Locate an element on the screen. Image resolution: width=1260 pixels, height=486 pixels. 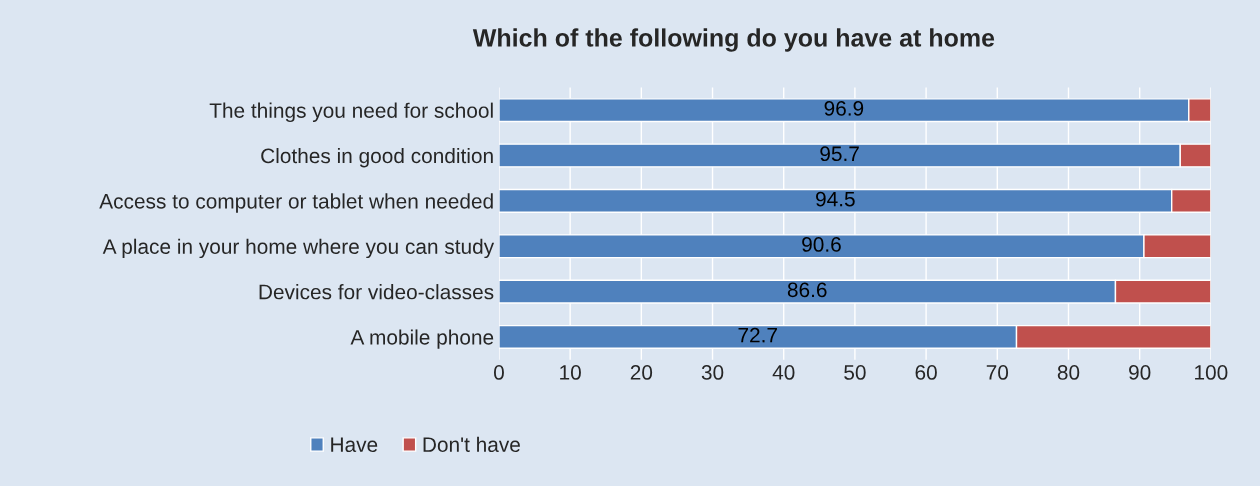
x-tick-label: 20 is located at coordinates (641, 372).